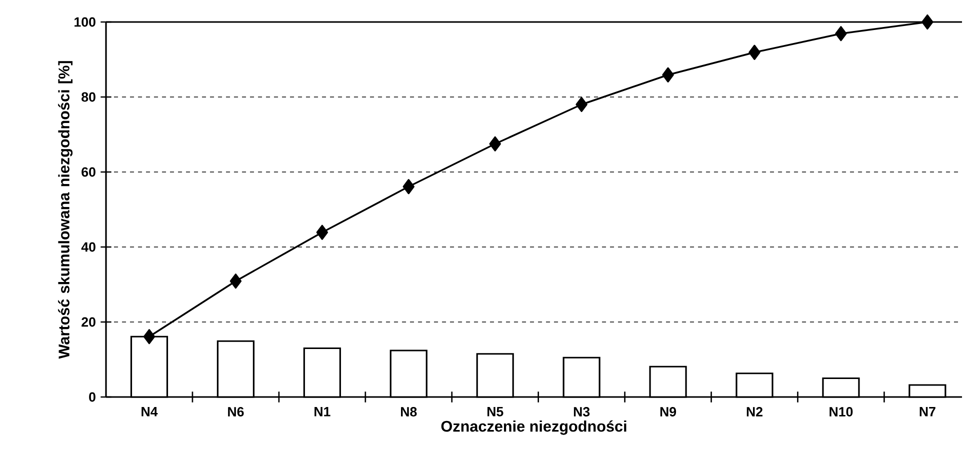 This screenshot has width=968, height=465. I want to click on x-tick-label: N6, so click(236, 411).